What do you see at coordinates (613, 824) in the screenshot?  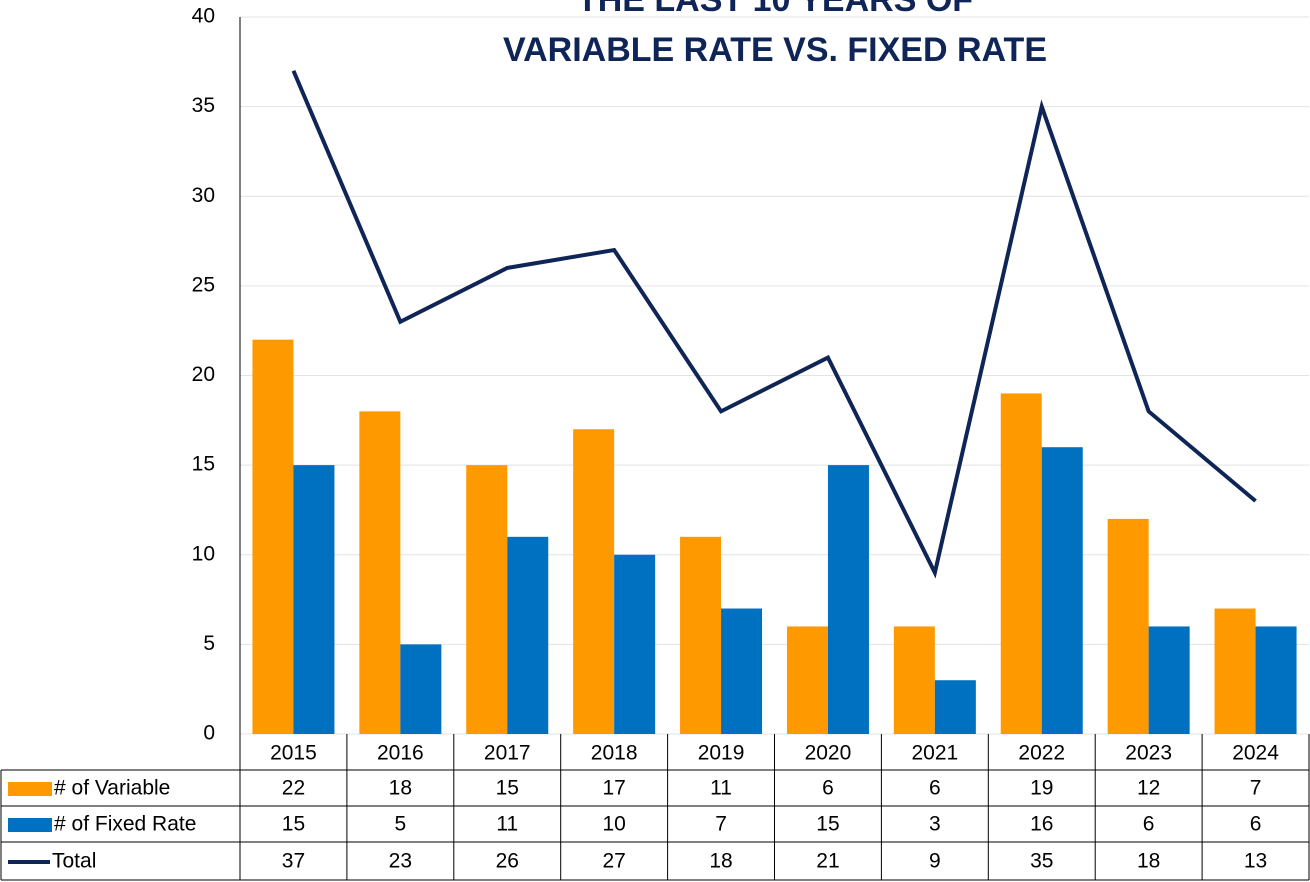 I see `table-value: 10` at bounding box center [613, 824].